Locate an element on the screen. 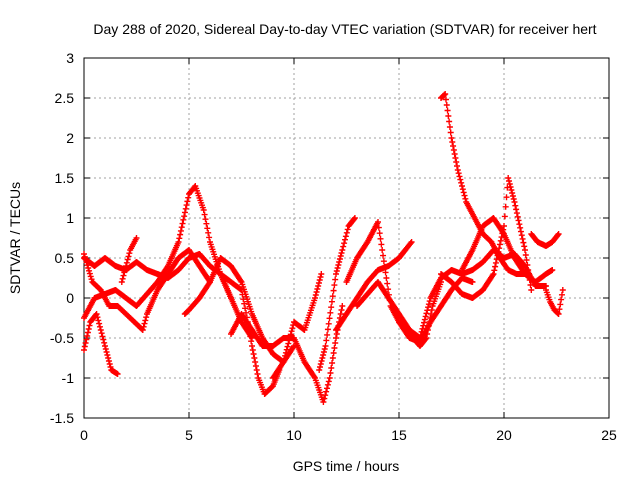 This screenshot has height=480, width=640. series-sat-c is located at coordinates (101, 344).